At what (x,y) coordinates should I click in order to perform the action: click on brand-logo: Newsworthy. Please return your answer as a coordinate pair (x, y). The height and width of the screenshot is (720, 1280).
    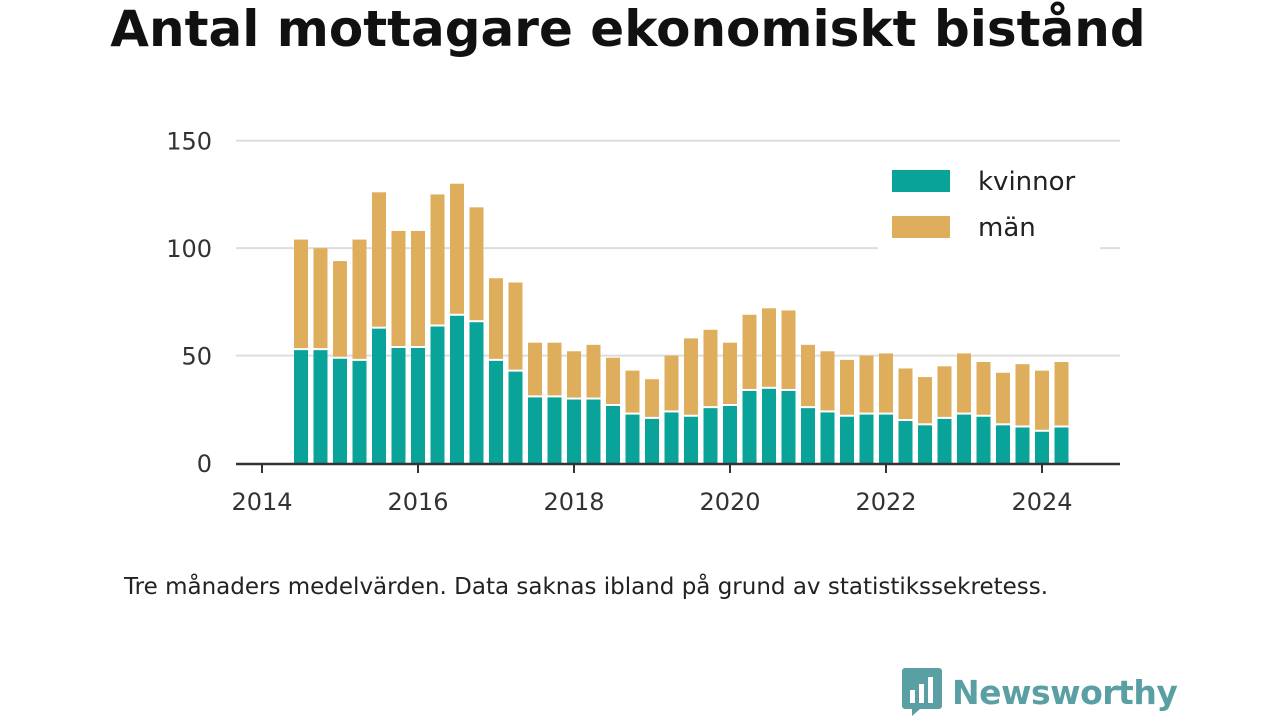
    Looking at the image, I should click on (1040, 692).